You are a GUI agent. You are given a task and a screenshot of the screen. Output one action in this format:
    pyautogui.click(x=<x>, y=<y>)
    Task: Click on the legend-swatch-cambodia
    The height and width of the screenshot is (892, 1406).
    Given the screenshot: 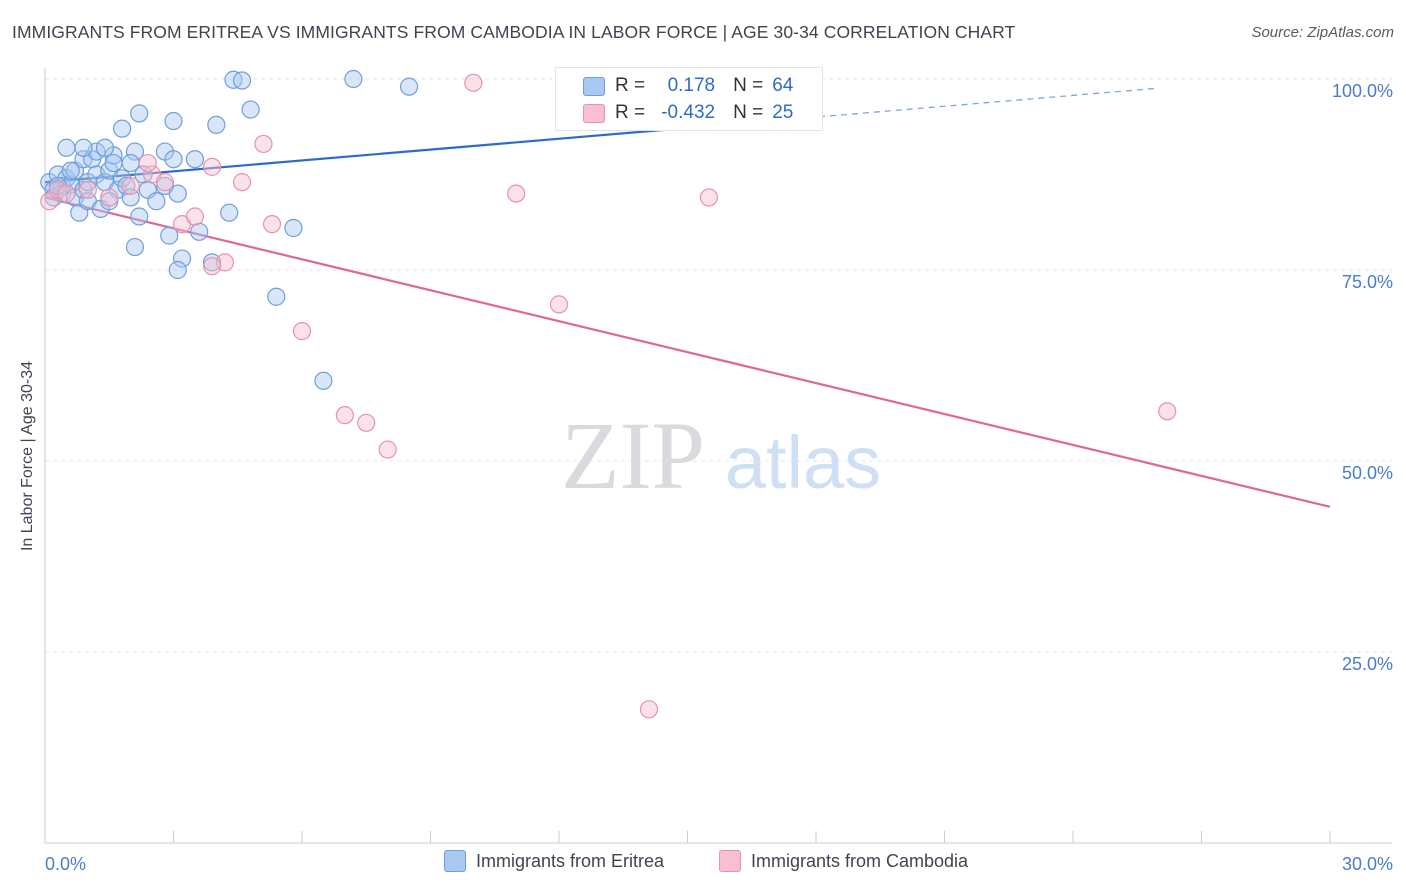 What is the action you would take?
    pyautogui.click(x=594, y=113)
    